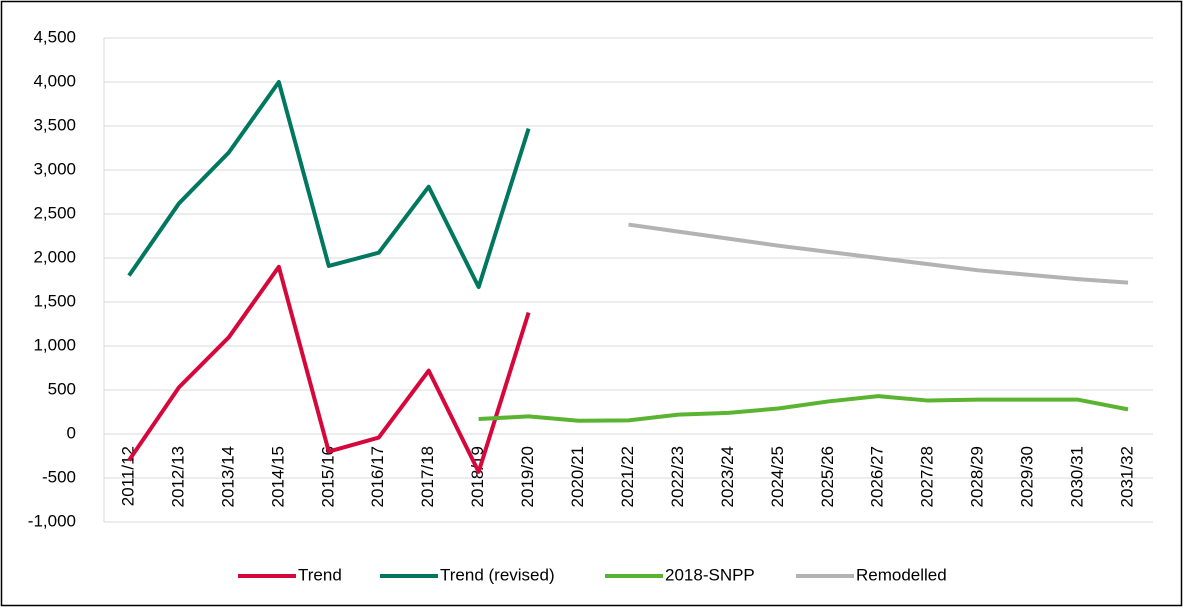  I want to click on y-tick-label: 3,000, so click(54, 168).